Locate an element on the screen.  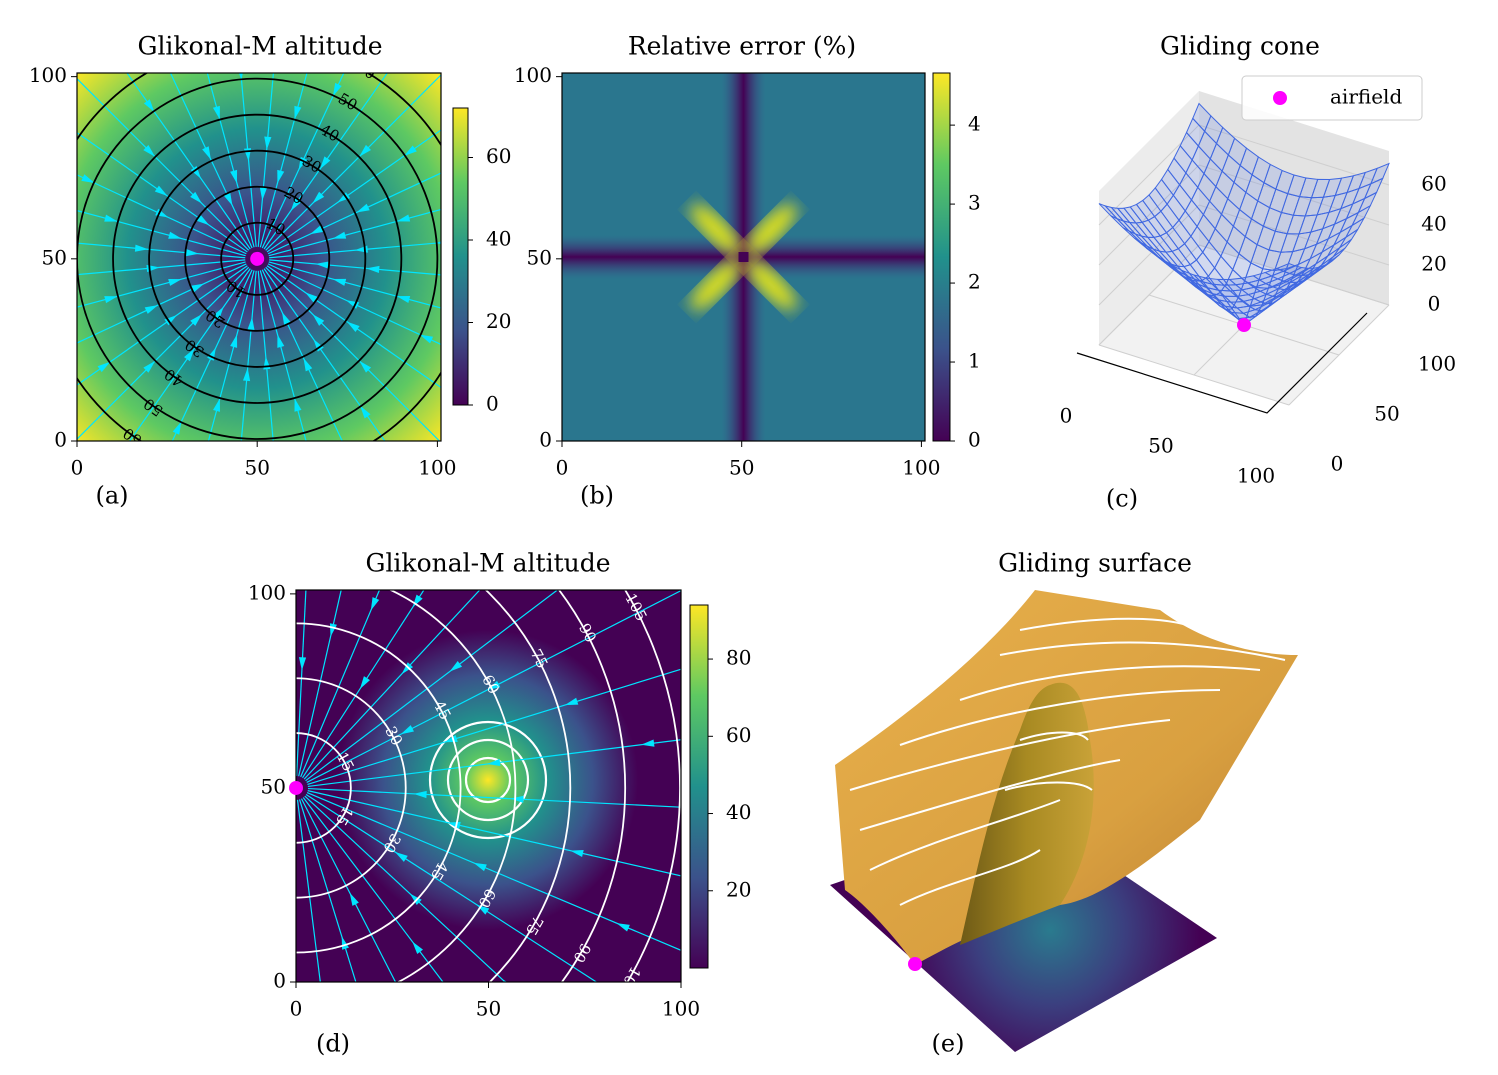
plot-frame is located at coordinates (259, 257).